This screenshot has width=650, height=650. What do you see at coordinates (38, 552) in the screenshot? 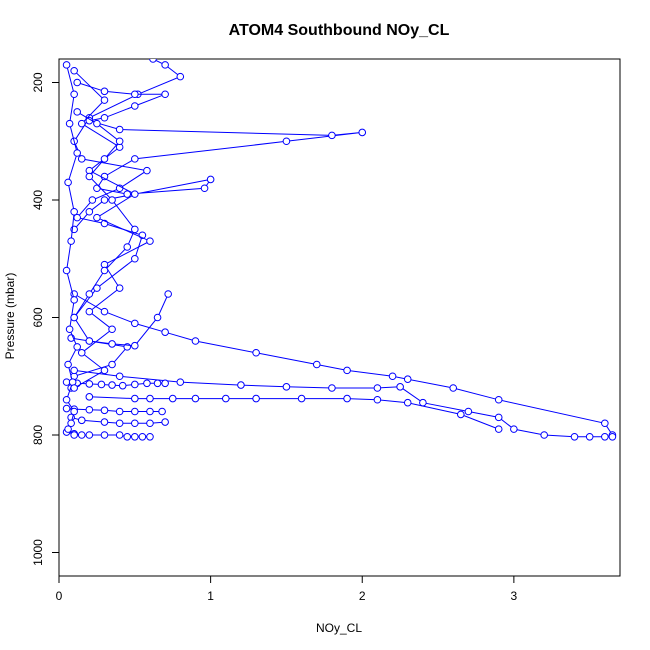
I see `y-tick-label: 1000` at bounding box center [38, 552].